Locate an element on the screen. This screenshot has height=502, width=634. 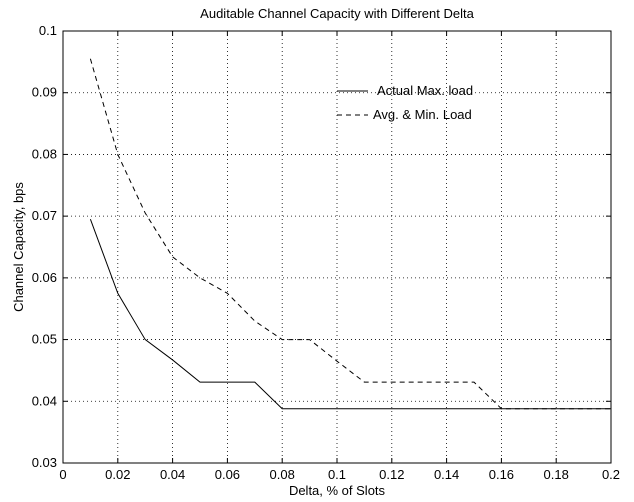
y-tick-label: 0.04 is located at coordinates (44, 400).